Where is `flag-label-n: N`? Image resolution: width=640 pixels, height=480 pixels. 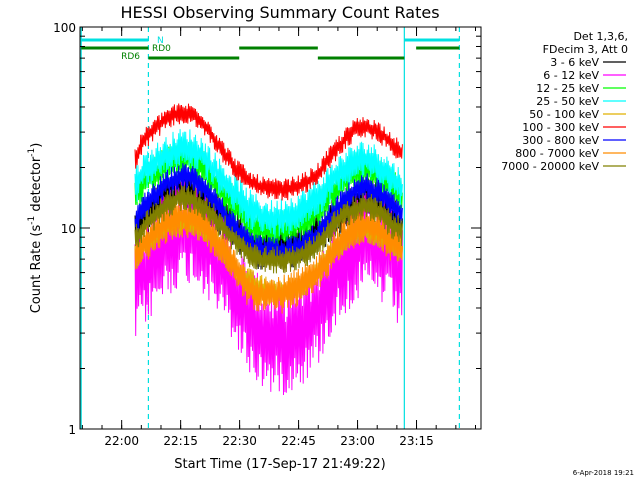
flag-label-n: N is located at coordinates (160, 41).